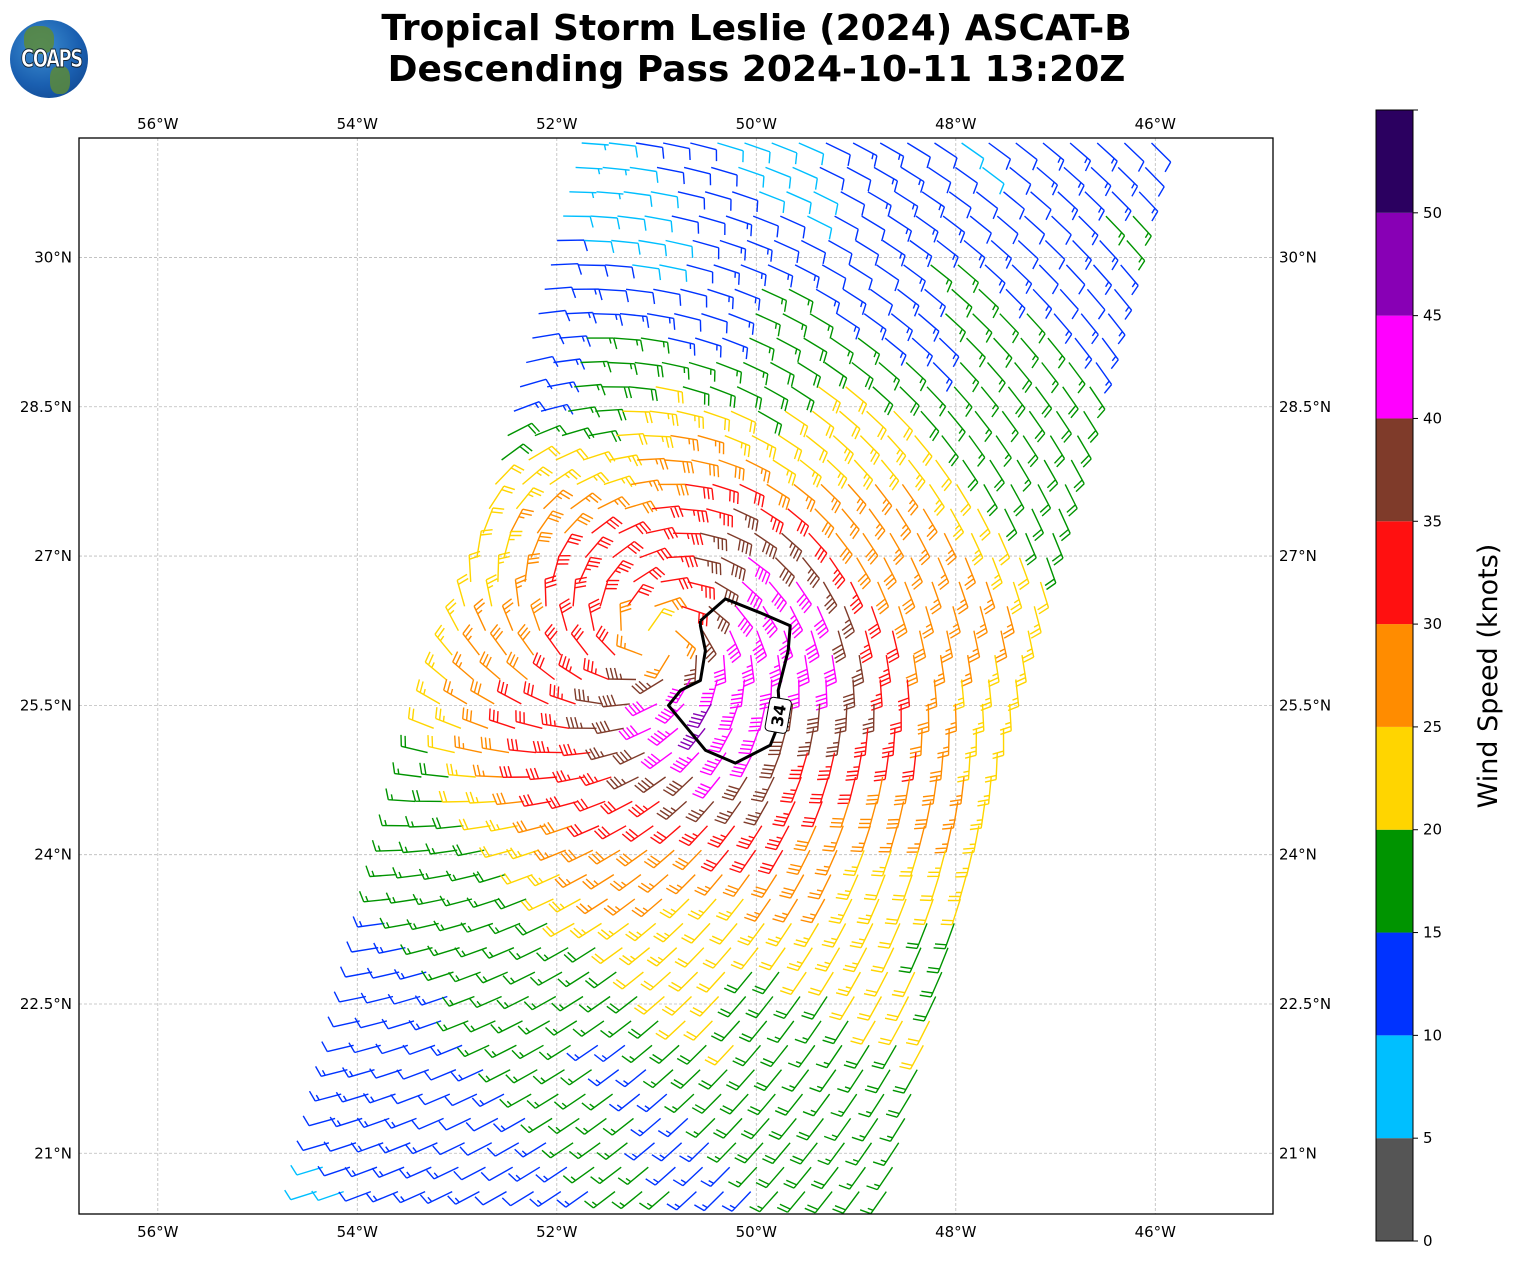 The width and height of the screenshot is (1513, 1264). What do you see at coordinates (53, 855) in the screenshot?
I see `lat-tick-label-left: 24°N` at bounding box center [53, 855].